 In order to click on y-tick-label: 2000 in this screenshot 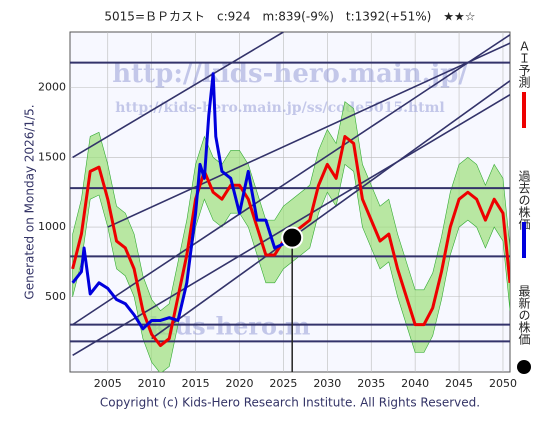, I will do `click(52, 87)`.